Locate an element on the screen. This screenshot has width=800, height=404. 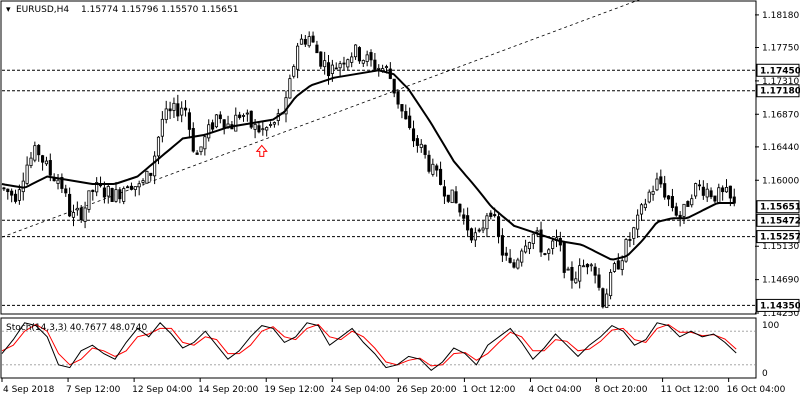
time-tick-label: 11 Oct 12:00 is located at coordinates (690, 390).